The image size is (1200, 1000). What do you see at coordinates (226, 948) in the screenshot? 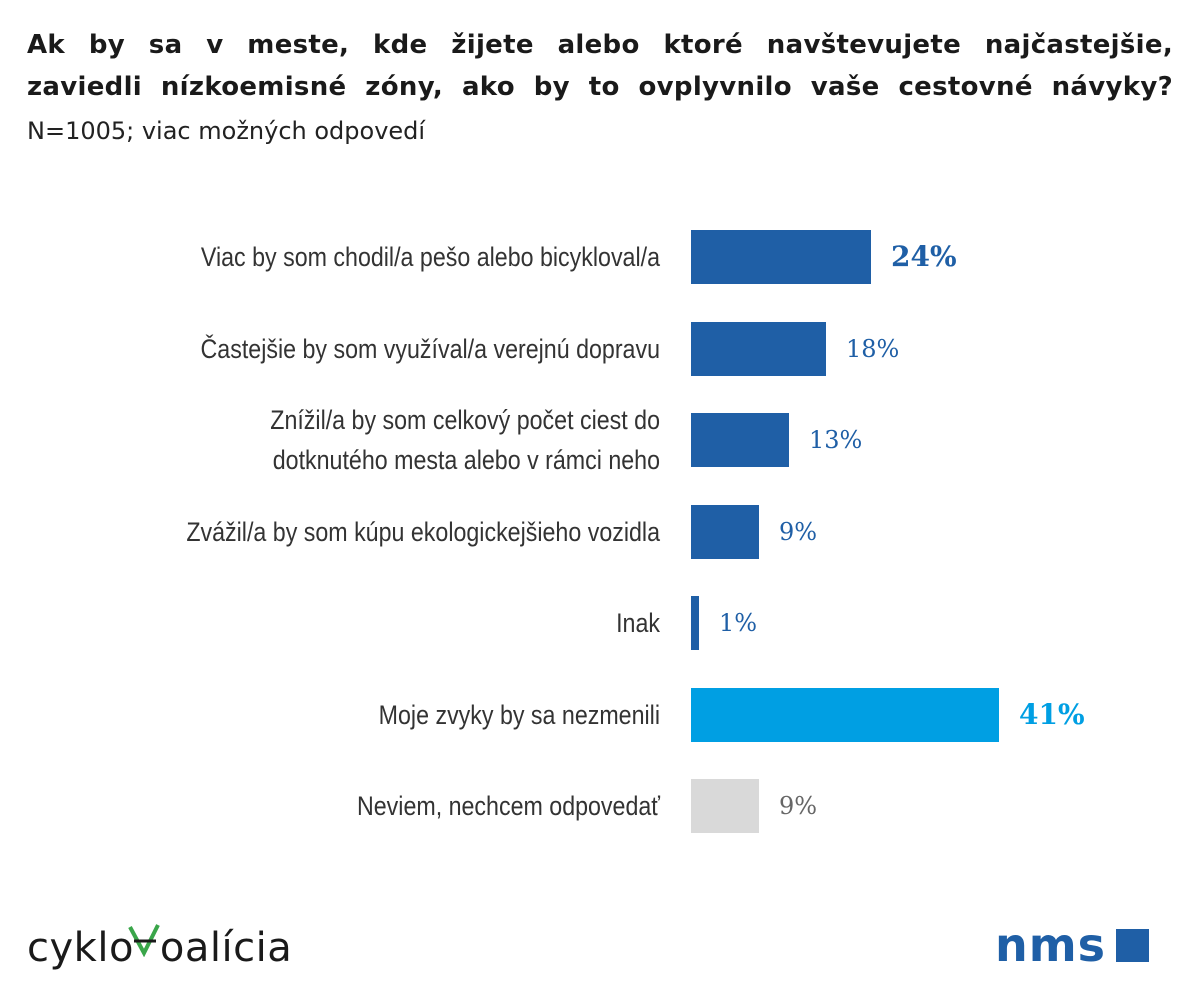
I see `logo-left-suffix: oalícia` at bounding box center [226, 948].